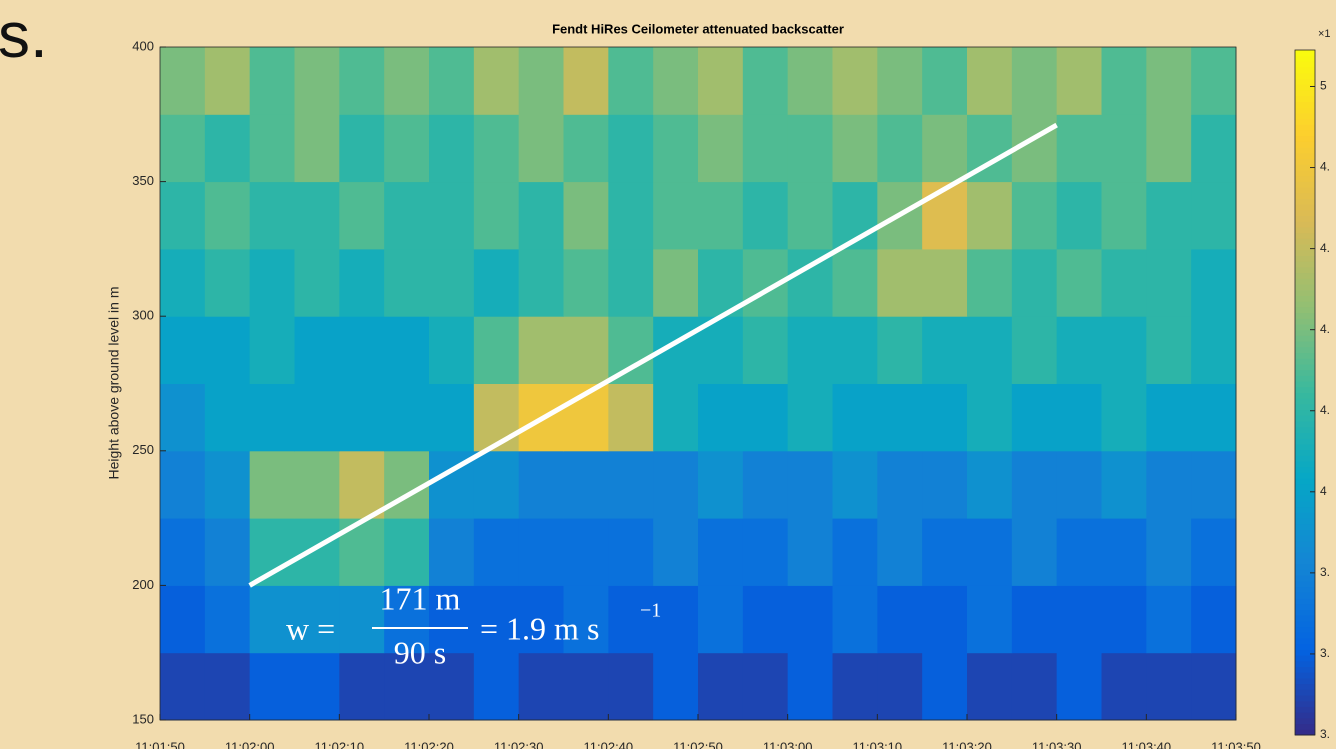 This screenshot has width=1336, height=749. What do you see at coordinates (967, 744) in the screenshot?
I see `x-tick-label: 11:03:20` at bounding box center [967, 744].